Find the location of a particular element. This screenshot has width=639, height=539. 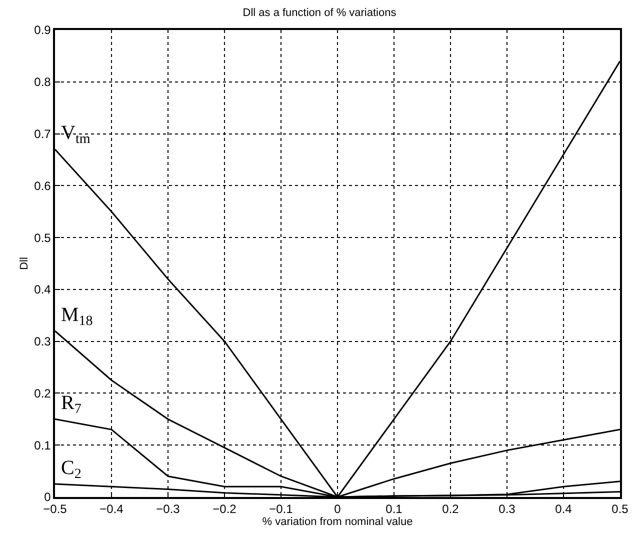

y-tick-label: 0.6 is located at coordinates (43, 185).